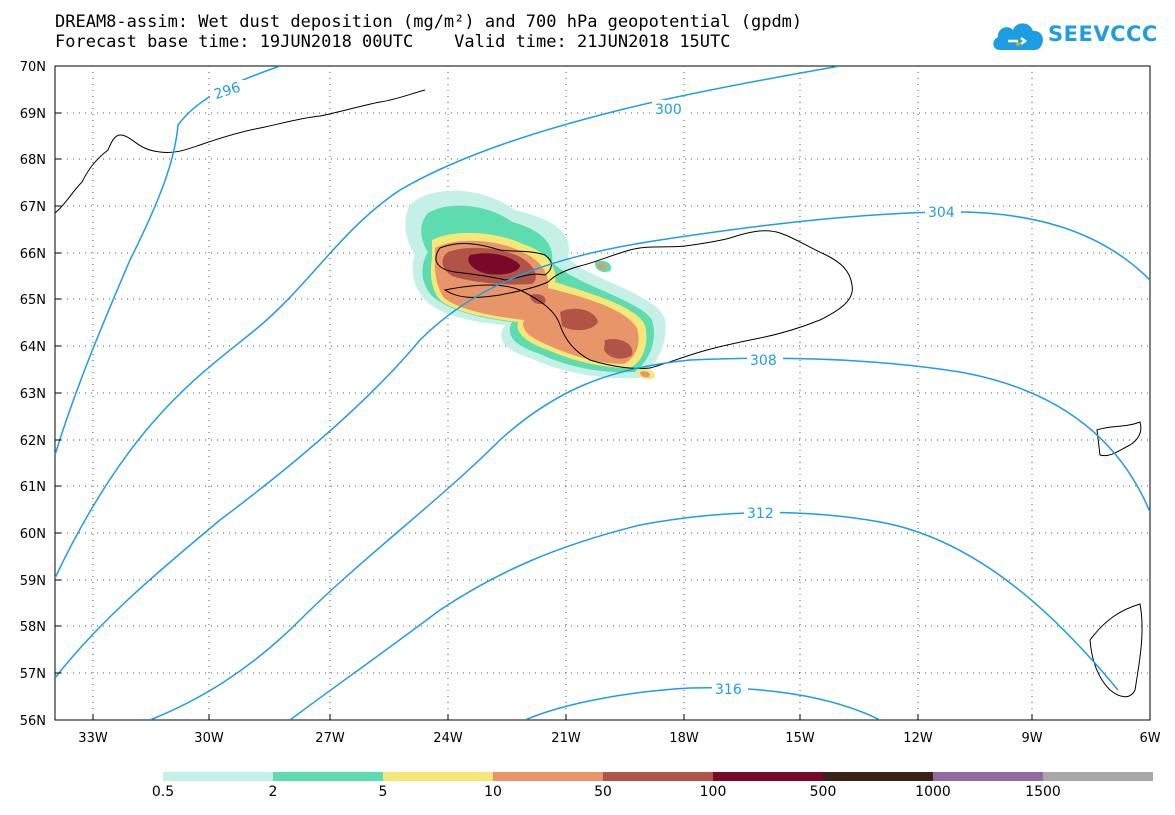 The width and height of the screenshot is (1175, 815). Describe the element at coordinates (493, 792) in the screenshot. I see `colorbar-label: 10` at that location.